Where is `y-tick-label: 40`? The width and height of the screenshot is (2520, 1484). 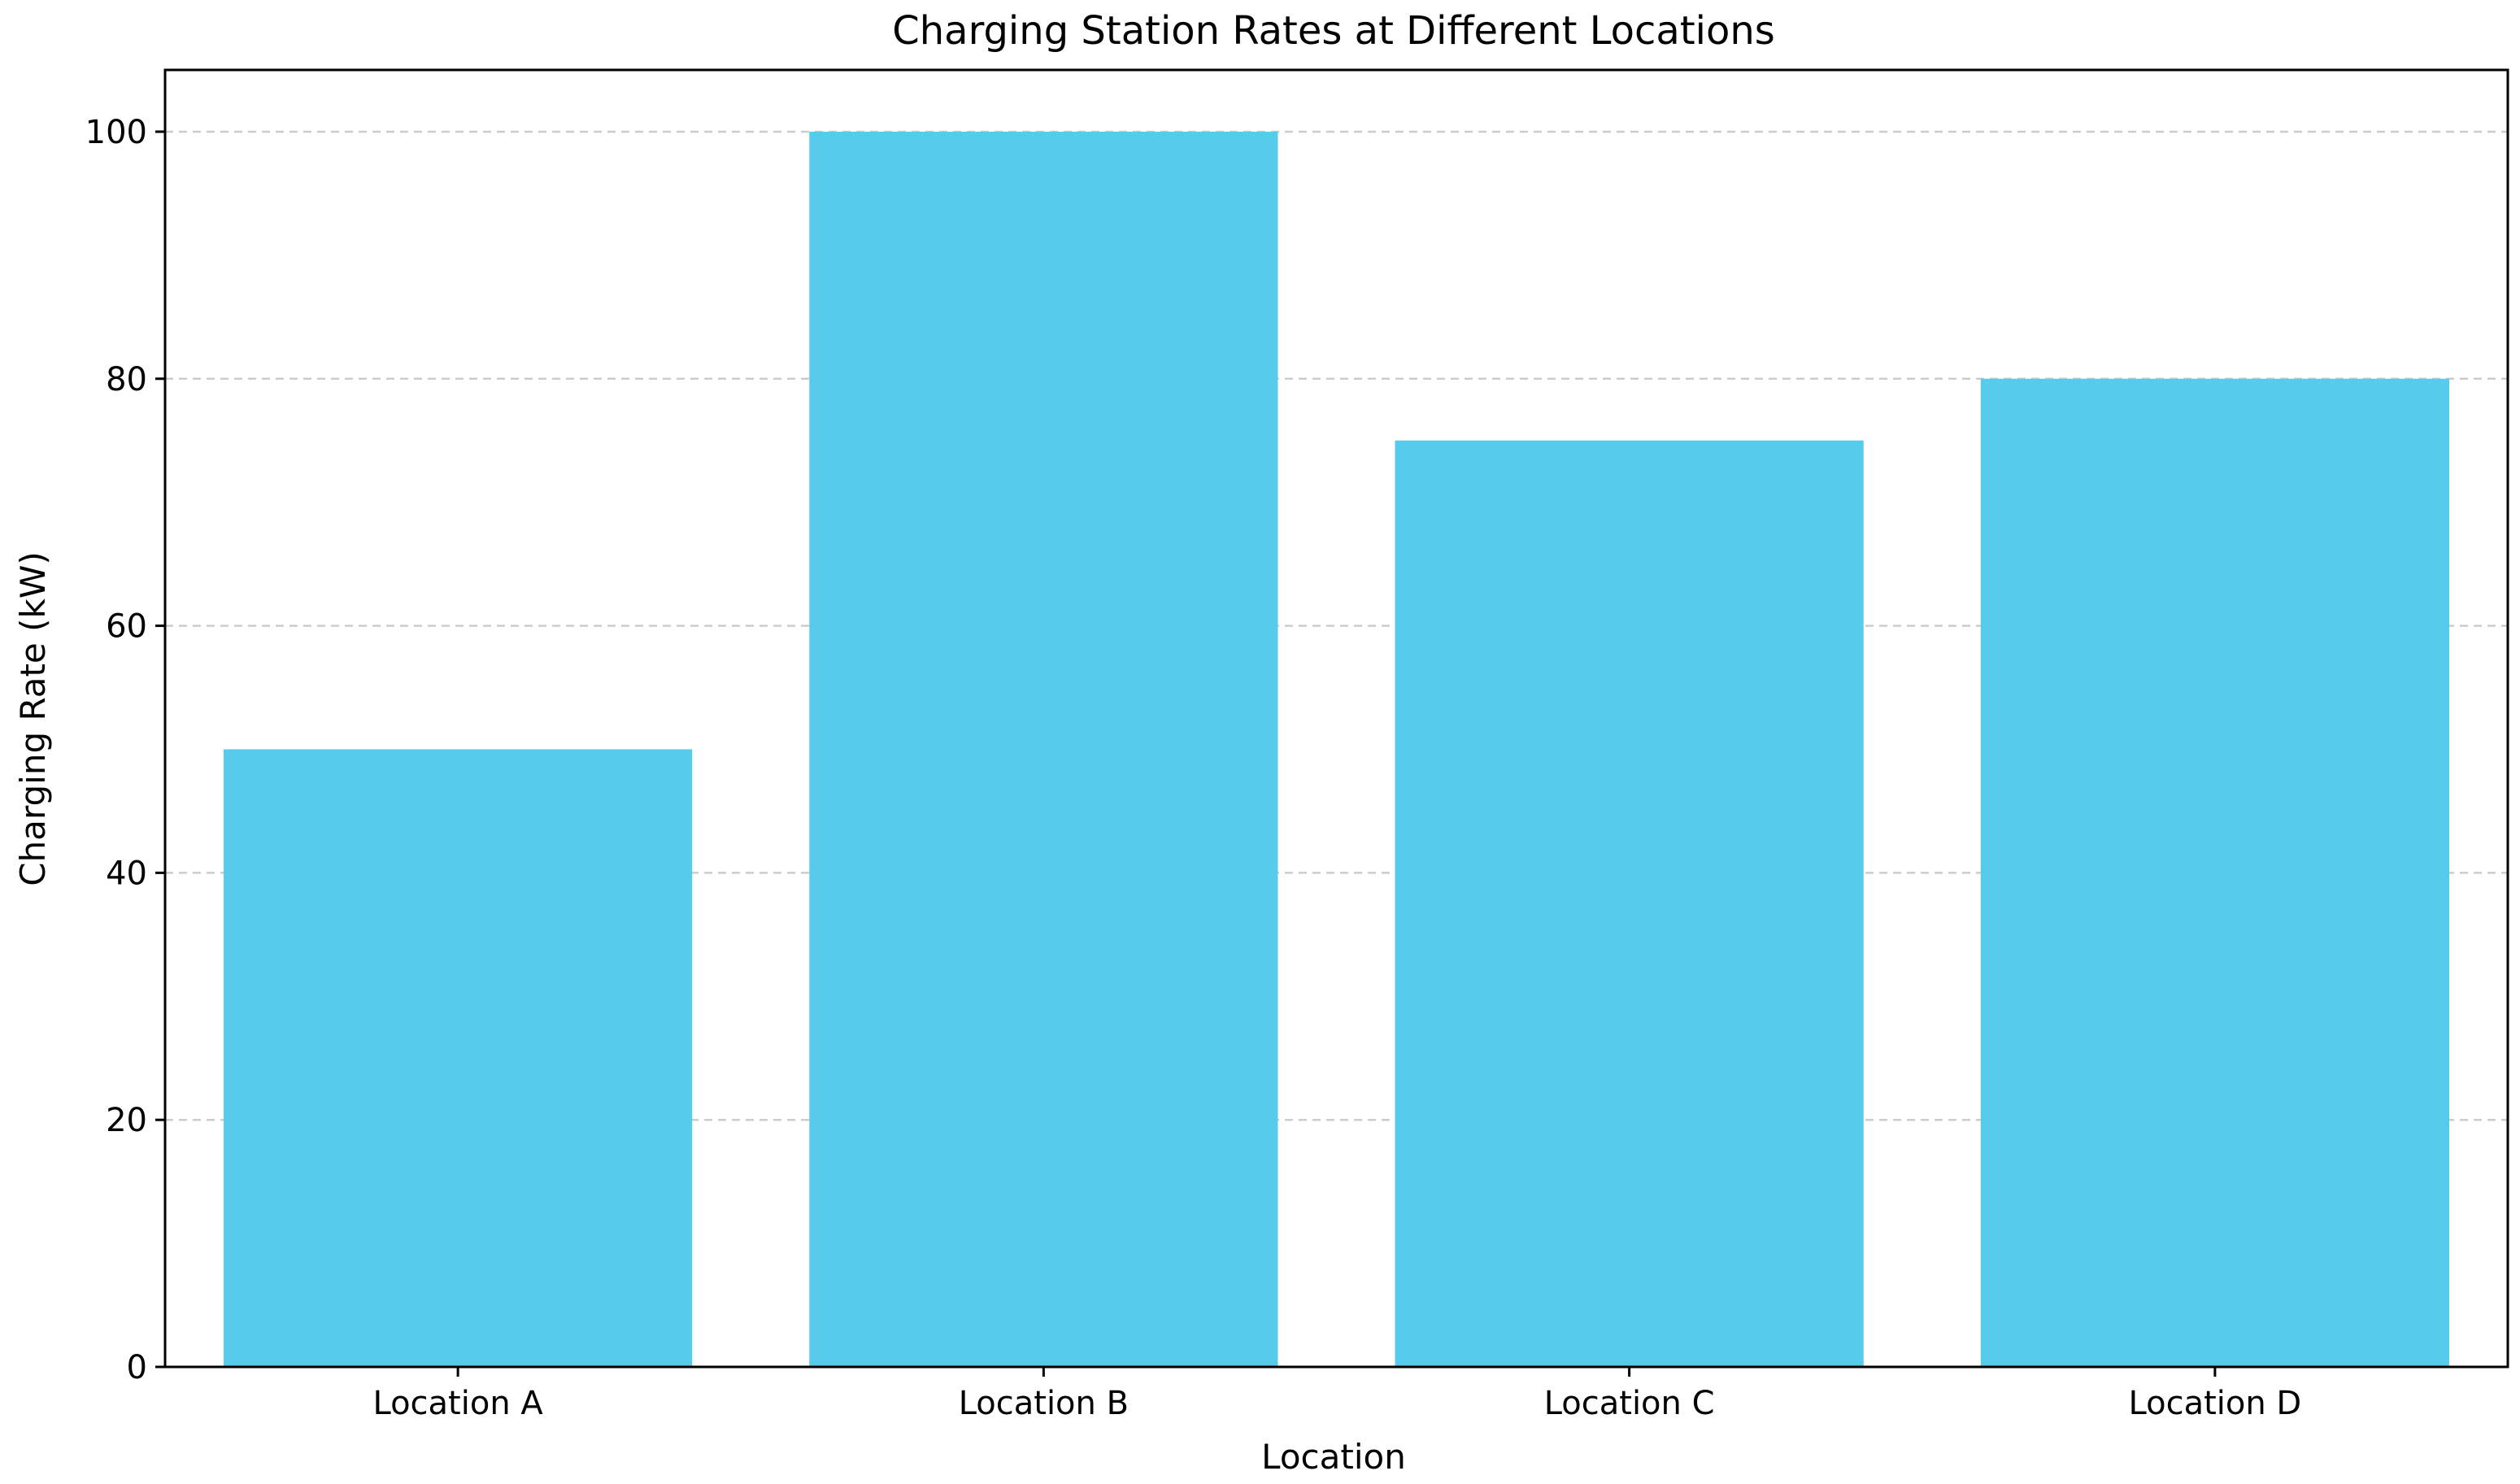
y-tick-label: 40 is located at coordinates (127, 873).